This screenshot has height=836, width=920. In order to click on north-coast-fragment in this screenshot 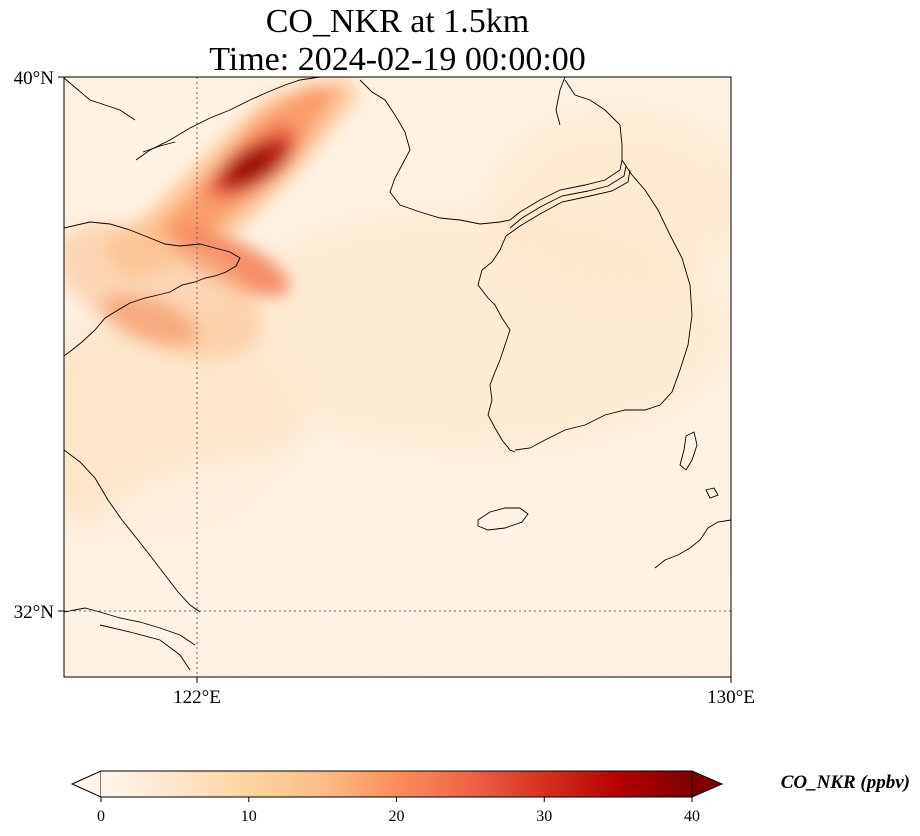, I will do `click(560, 101)`.